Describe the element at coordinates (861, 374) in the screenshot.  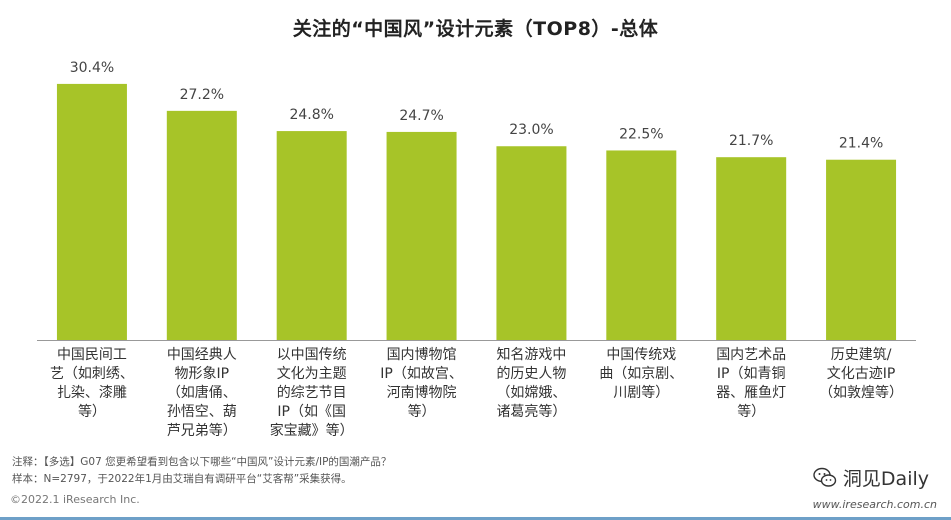
I see `category-label: 历史建筑/ 文化古迹IP （如敦煌等）` at that location.